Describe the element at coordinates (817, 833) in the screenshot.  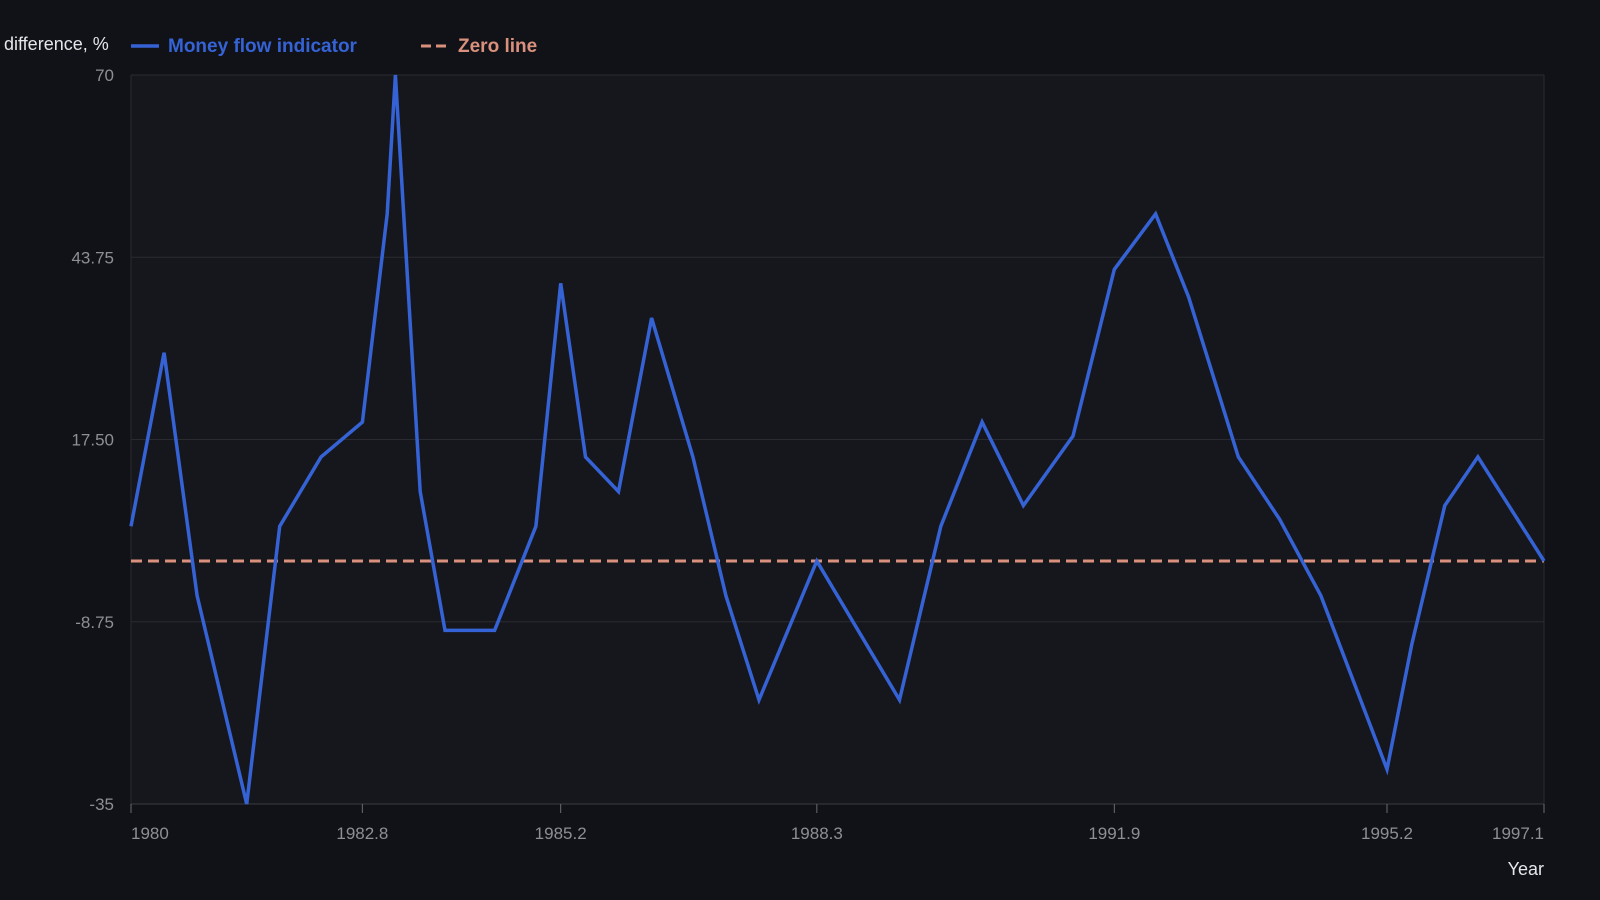
I see `x-tick-label: 1988.3` at that location.